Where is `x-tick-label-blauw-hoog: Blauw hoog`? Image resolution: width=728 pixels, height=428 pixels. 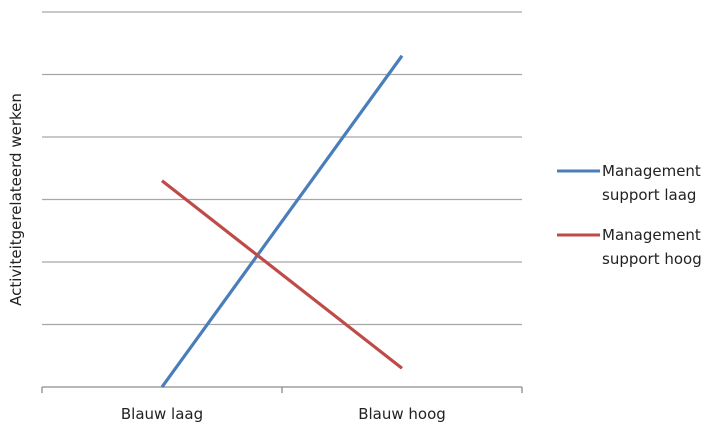 x-tick-label-blauw-hoog: Blauw hoog is located at coordinates (402, 414).